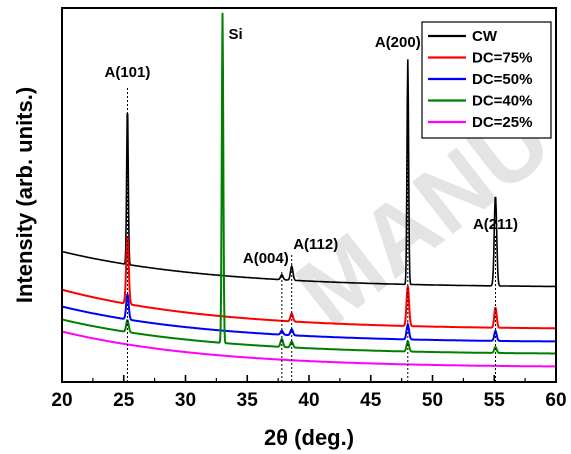 This screenshot has height=454, width=571. I want to click on x-tick-label-4: 35, so click(248, 400).